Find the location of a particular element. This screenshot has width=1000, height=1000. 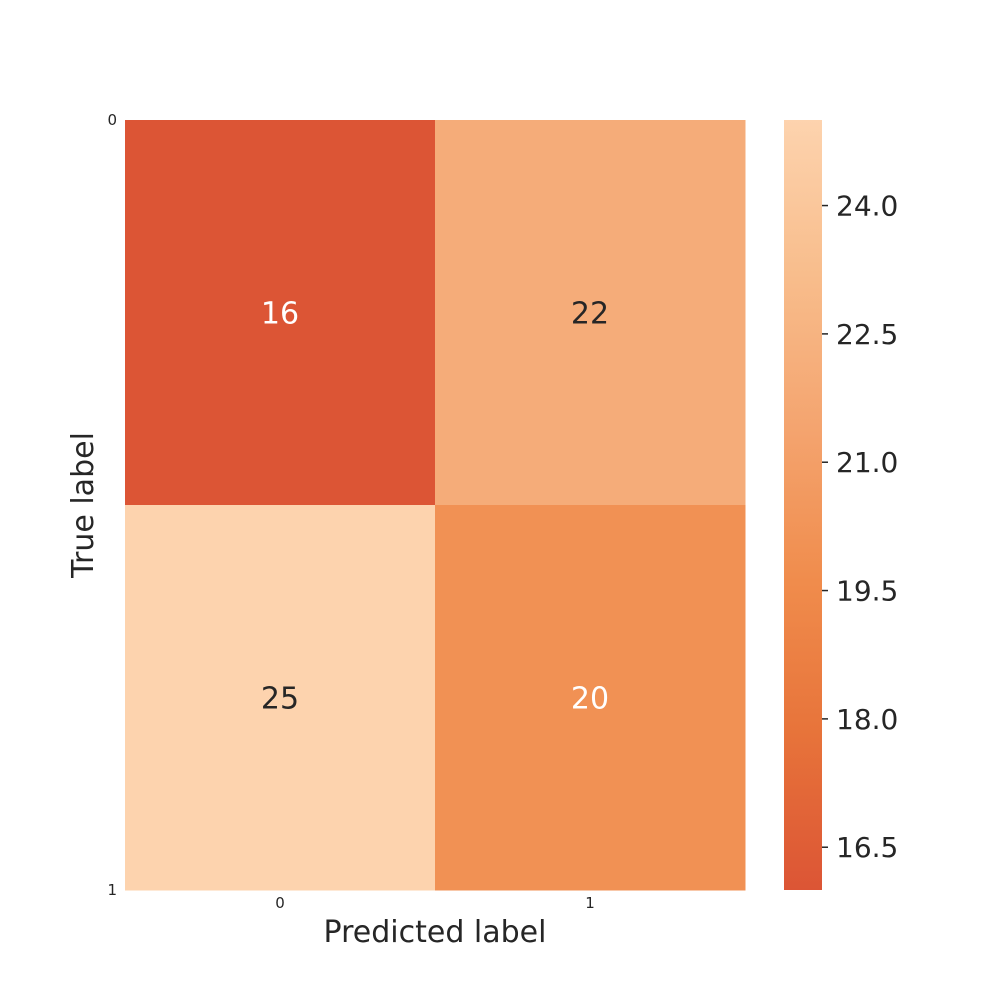

colorbar is located at coordinates (803, 505).